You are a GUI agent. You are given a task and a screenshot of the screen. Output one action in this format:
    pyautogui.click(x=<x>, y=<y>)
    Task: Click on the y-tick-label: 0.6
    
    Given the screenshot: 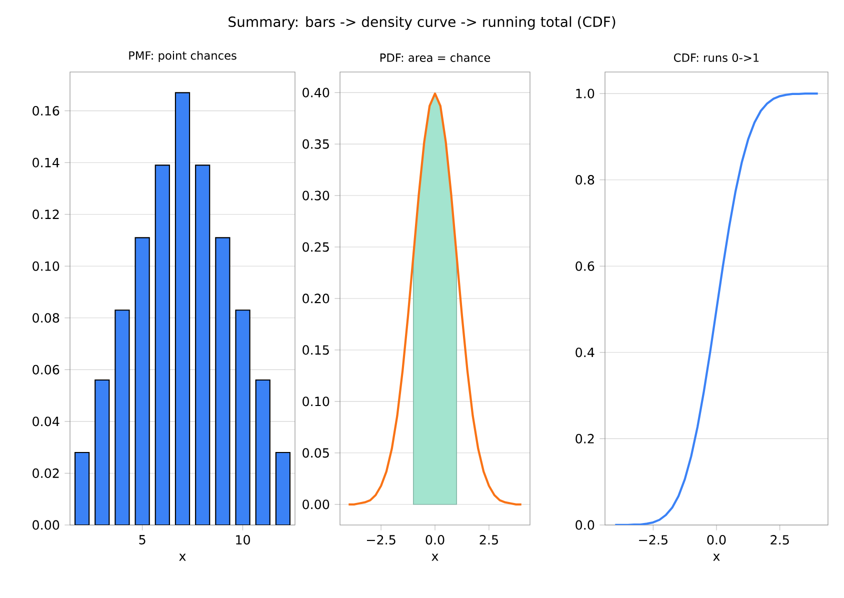 What is the action you would take?
    pyautogui.click(x=585, y=266)
    